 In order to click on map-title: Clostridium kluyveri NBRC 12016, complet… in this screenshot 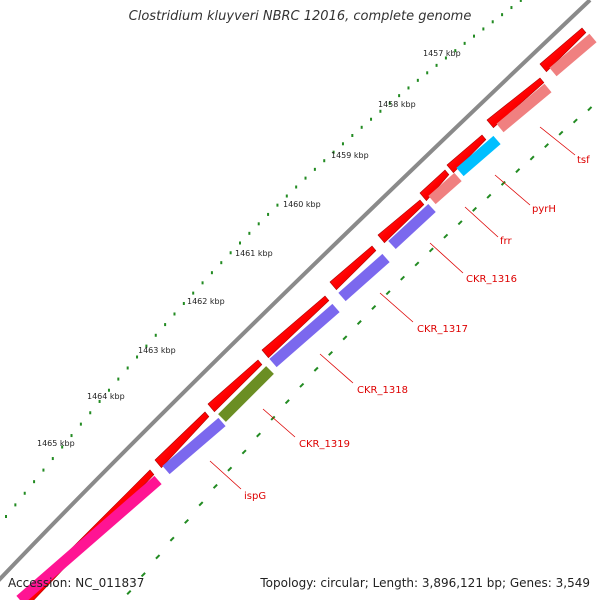, I will do `click(300, 16)`.